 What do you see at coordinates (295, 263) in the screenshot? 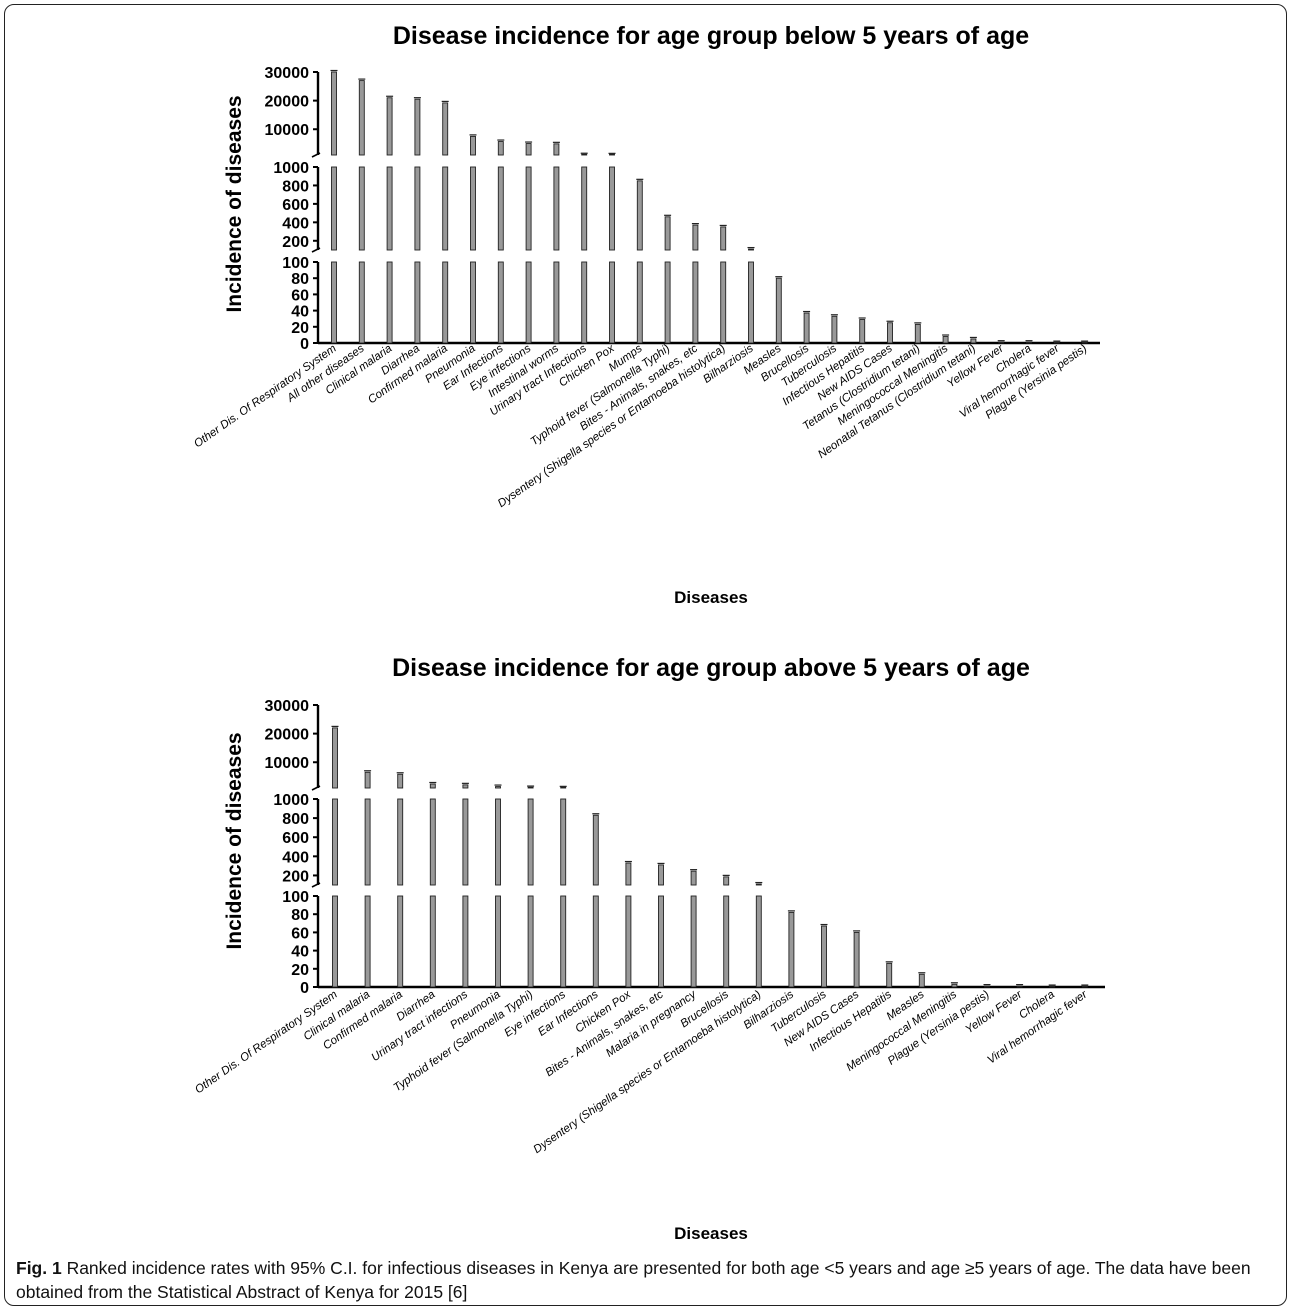
I see `y-tick-label: 100` at bounding box center [295, 263].